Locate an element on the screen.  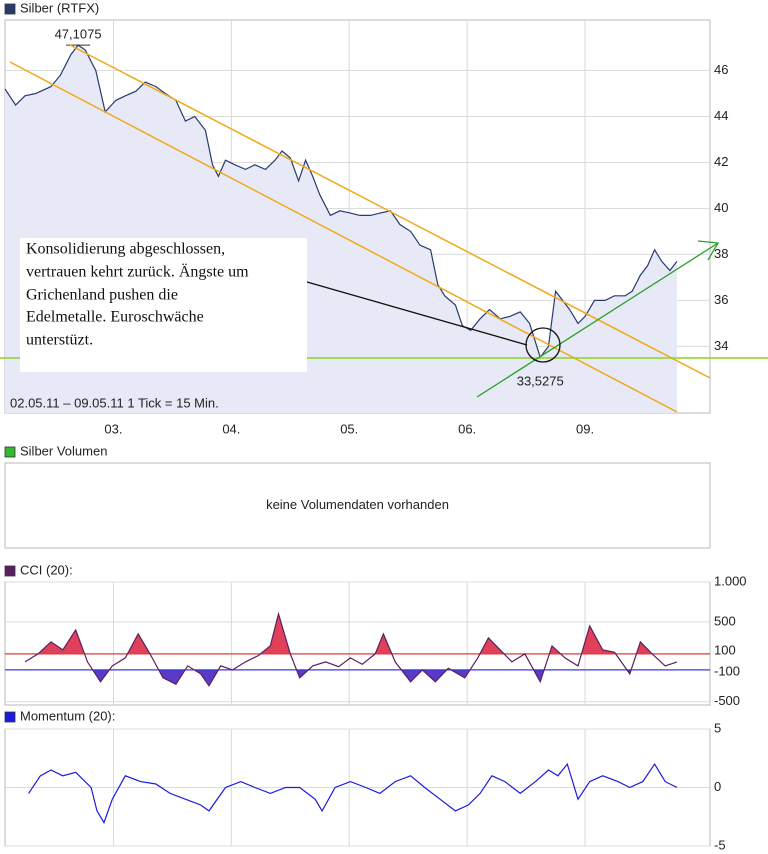
note-line: Konsolidierung abgeschlossen, is located at coordinates (125, 249).